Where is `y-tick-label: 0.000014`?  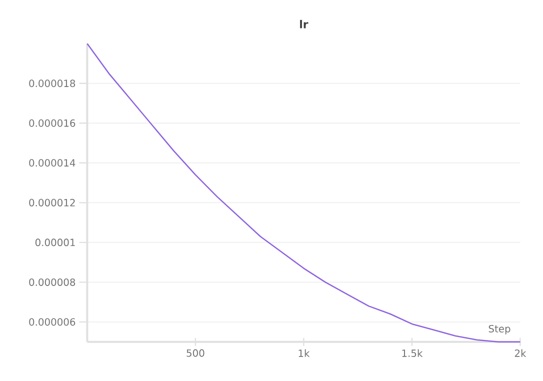
y-tick-label: 0.000014 is located at coordinates (52, 162).